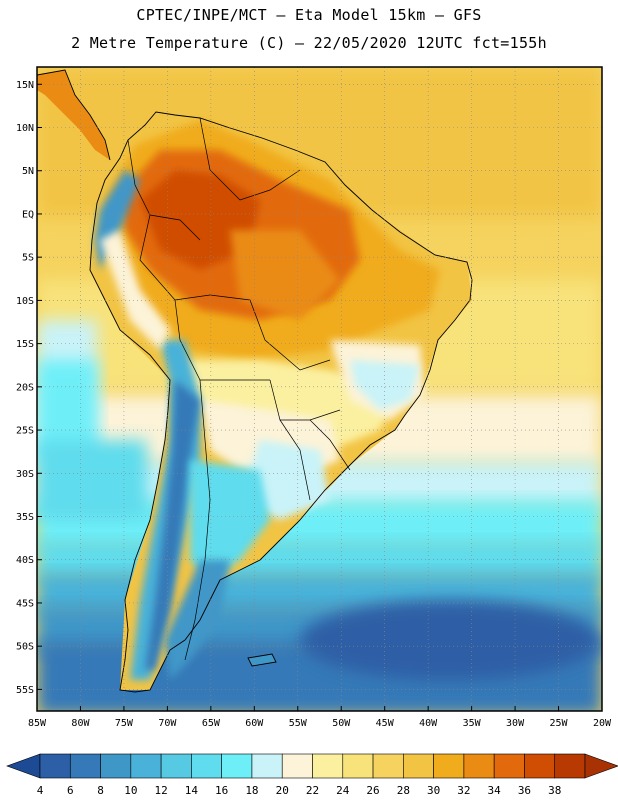 The width and height of the screenshot is (618, 800). What do you see at coordinates (25, 560) in the screenshot?
I see `lat-label: 40S` at bounding box center [25, 560].